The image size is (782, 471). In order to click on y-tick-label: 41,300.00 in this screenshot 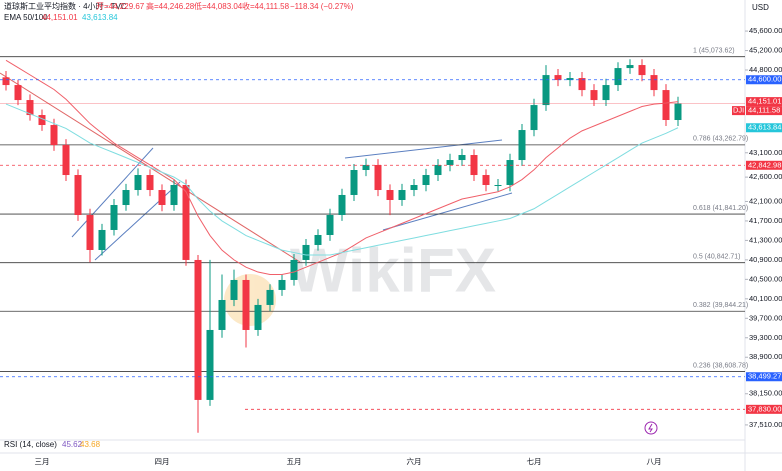, I will do `click(765, 239)`.